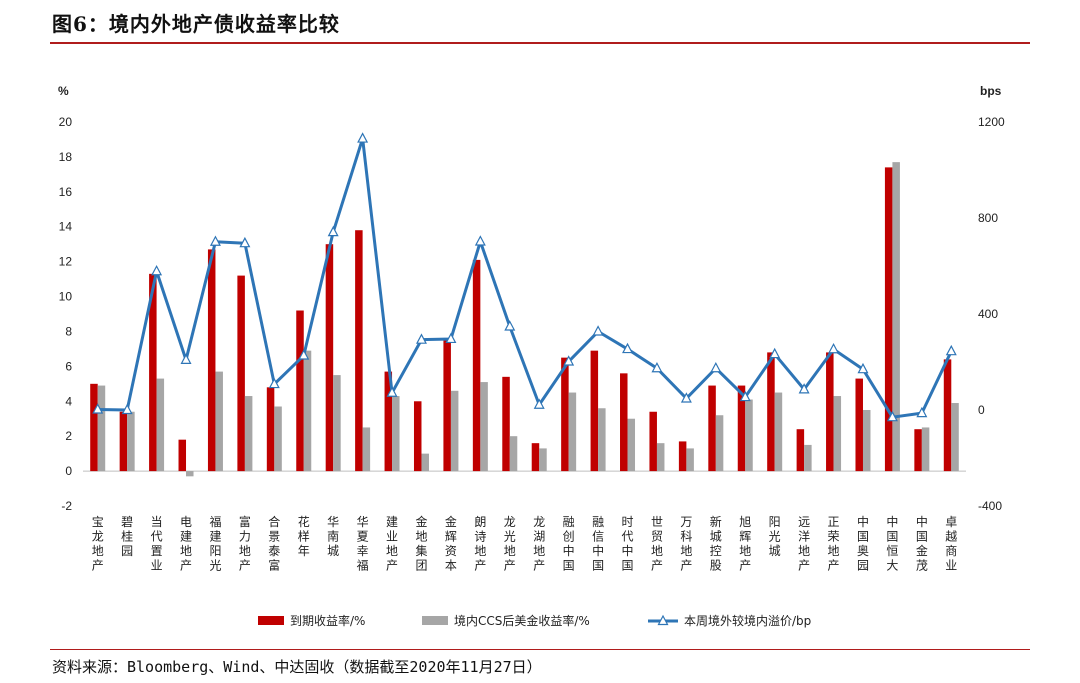  Describe the element at coordinates (990, 506) in the screenshot. I see `right-tick-label: -400` at that location.